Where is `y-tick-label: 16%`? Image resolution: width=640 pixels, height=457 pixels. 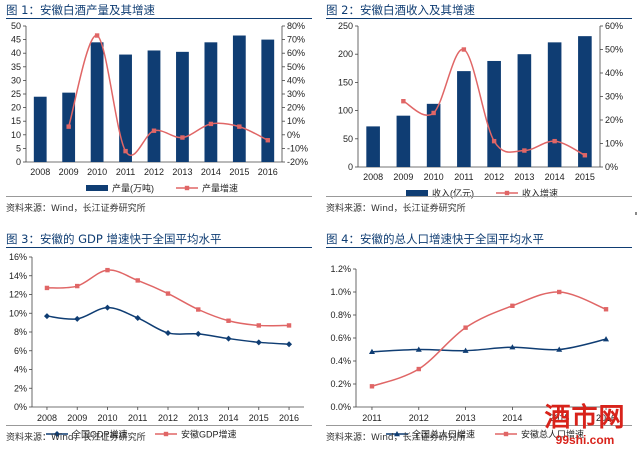
y-tick-label: 16% is located at coordinates (18, 257).